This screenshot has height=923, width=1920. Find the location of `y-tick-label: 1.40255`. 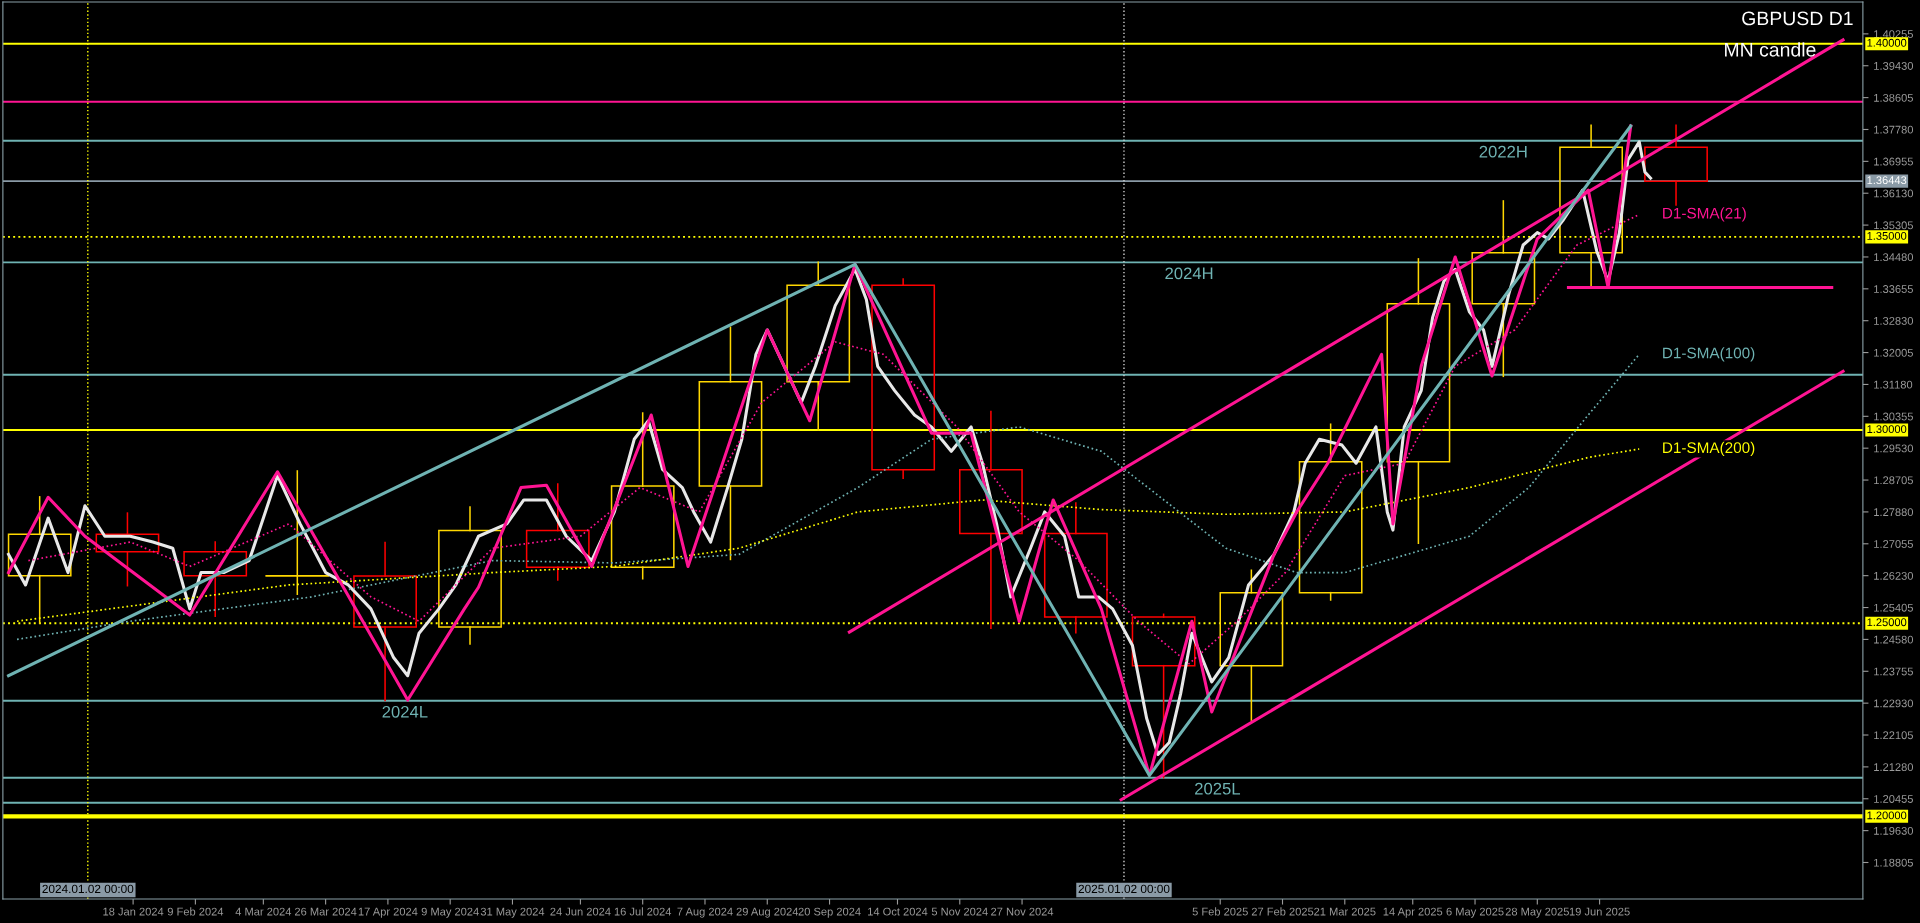

y-tick-label: 1.40255 is located at coordinates (1893, 34).